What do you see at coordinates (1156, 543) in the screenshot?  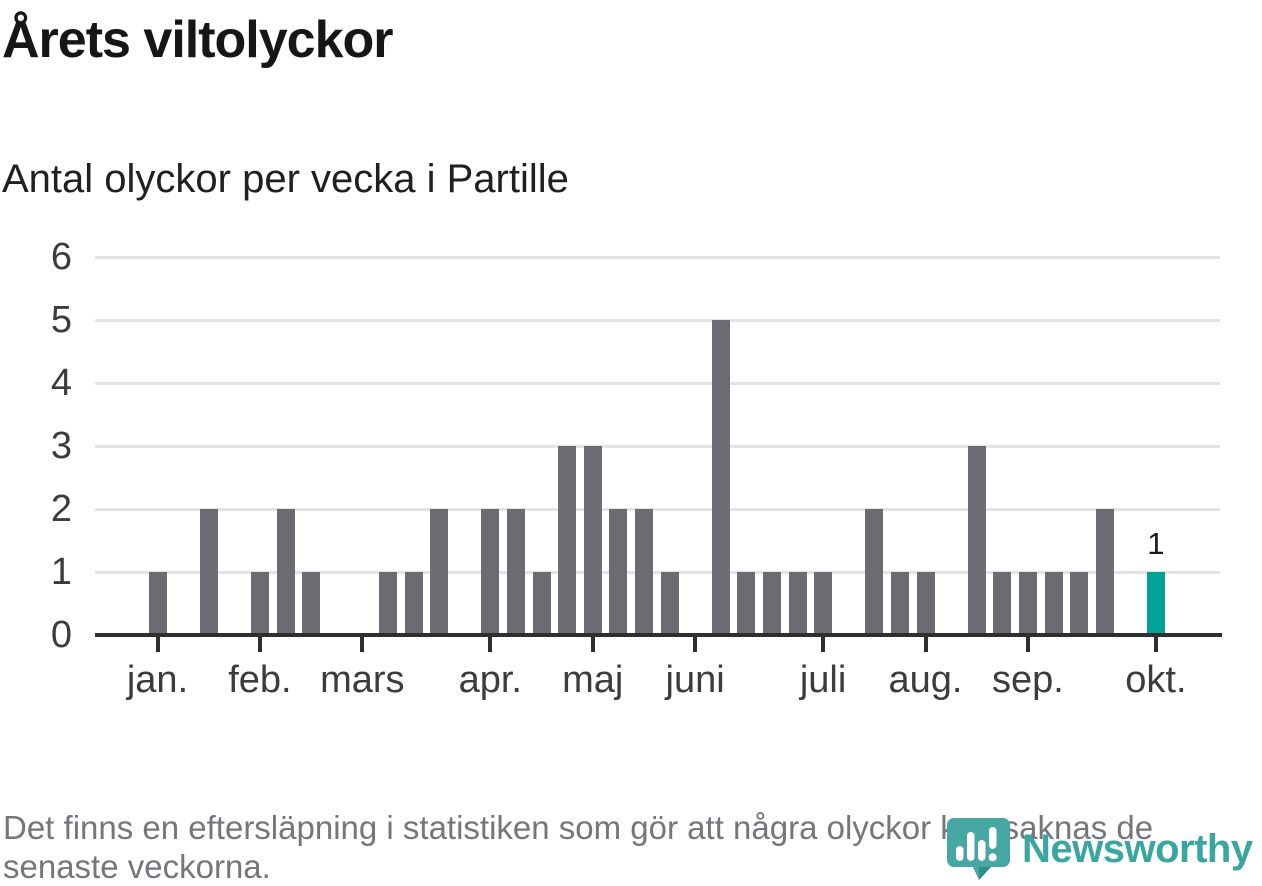 I see `highlight-value-label: 1` at bounding box center [1156, 543].